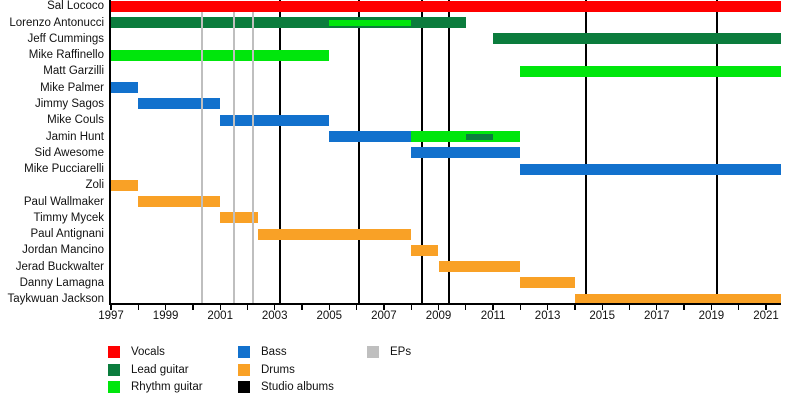  What do you see at coordinates (274, 352) in the screenshot?
I see `legend-label-bass: Bass` at bounding box center [274, 352].